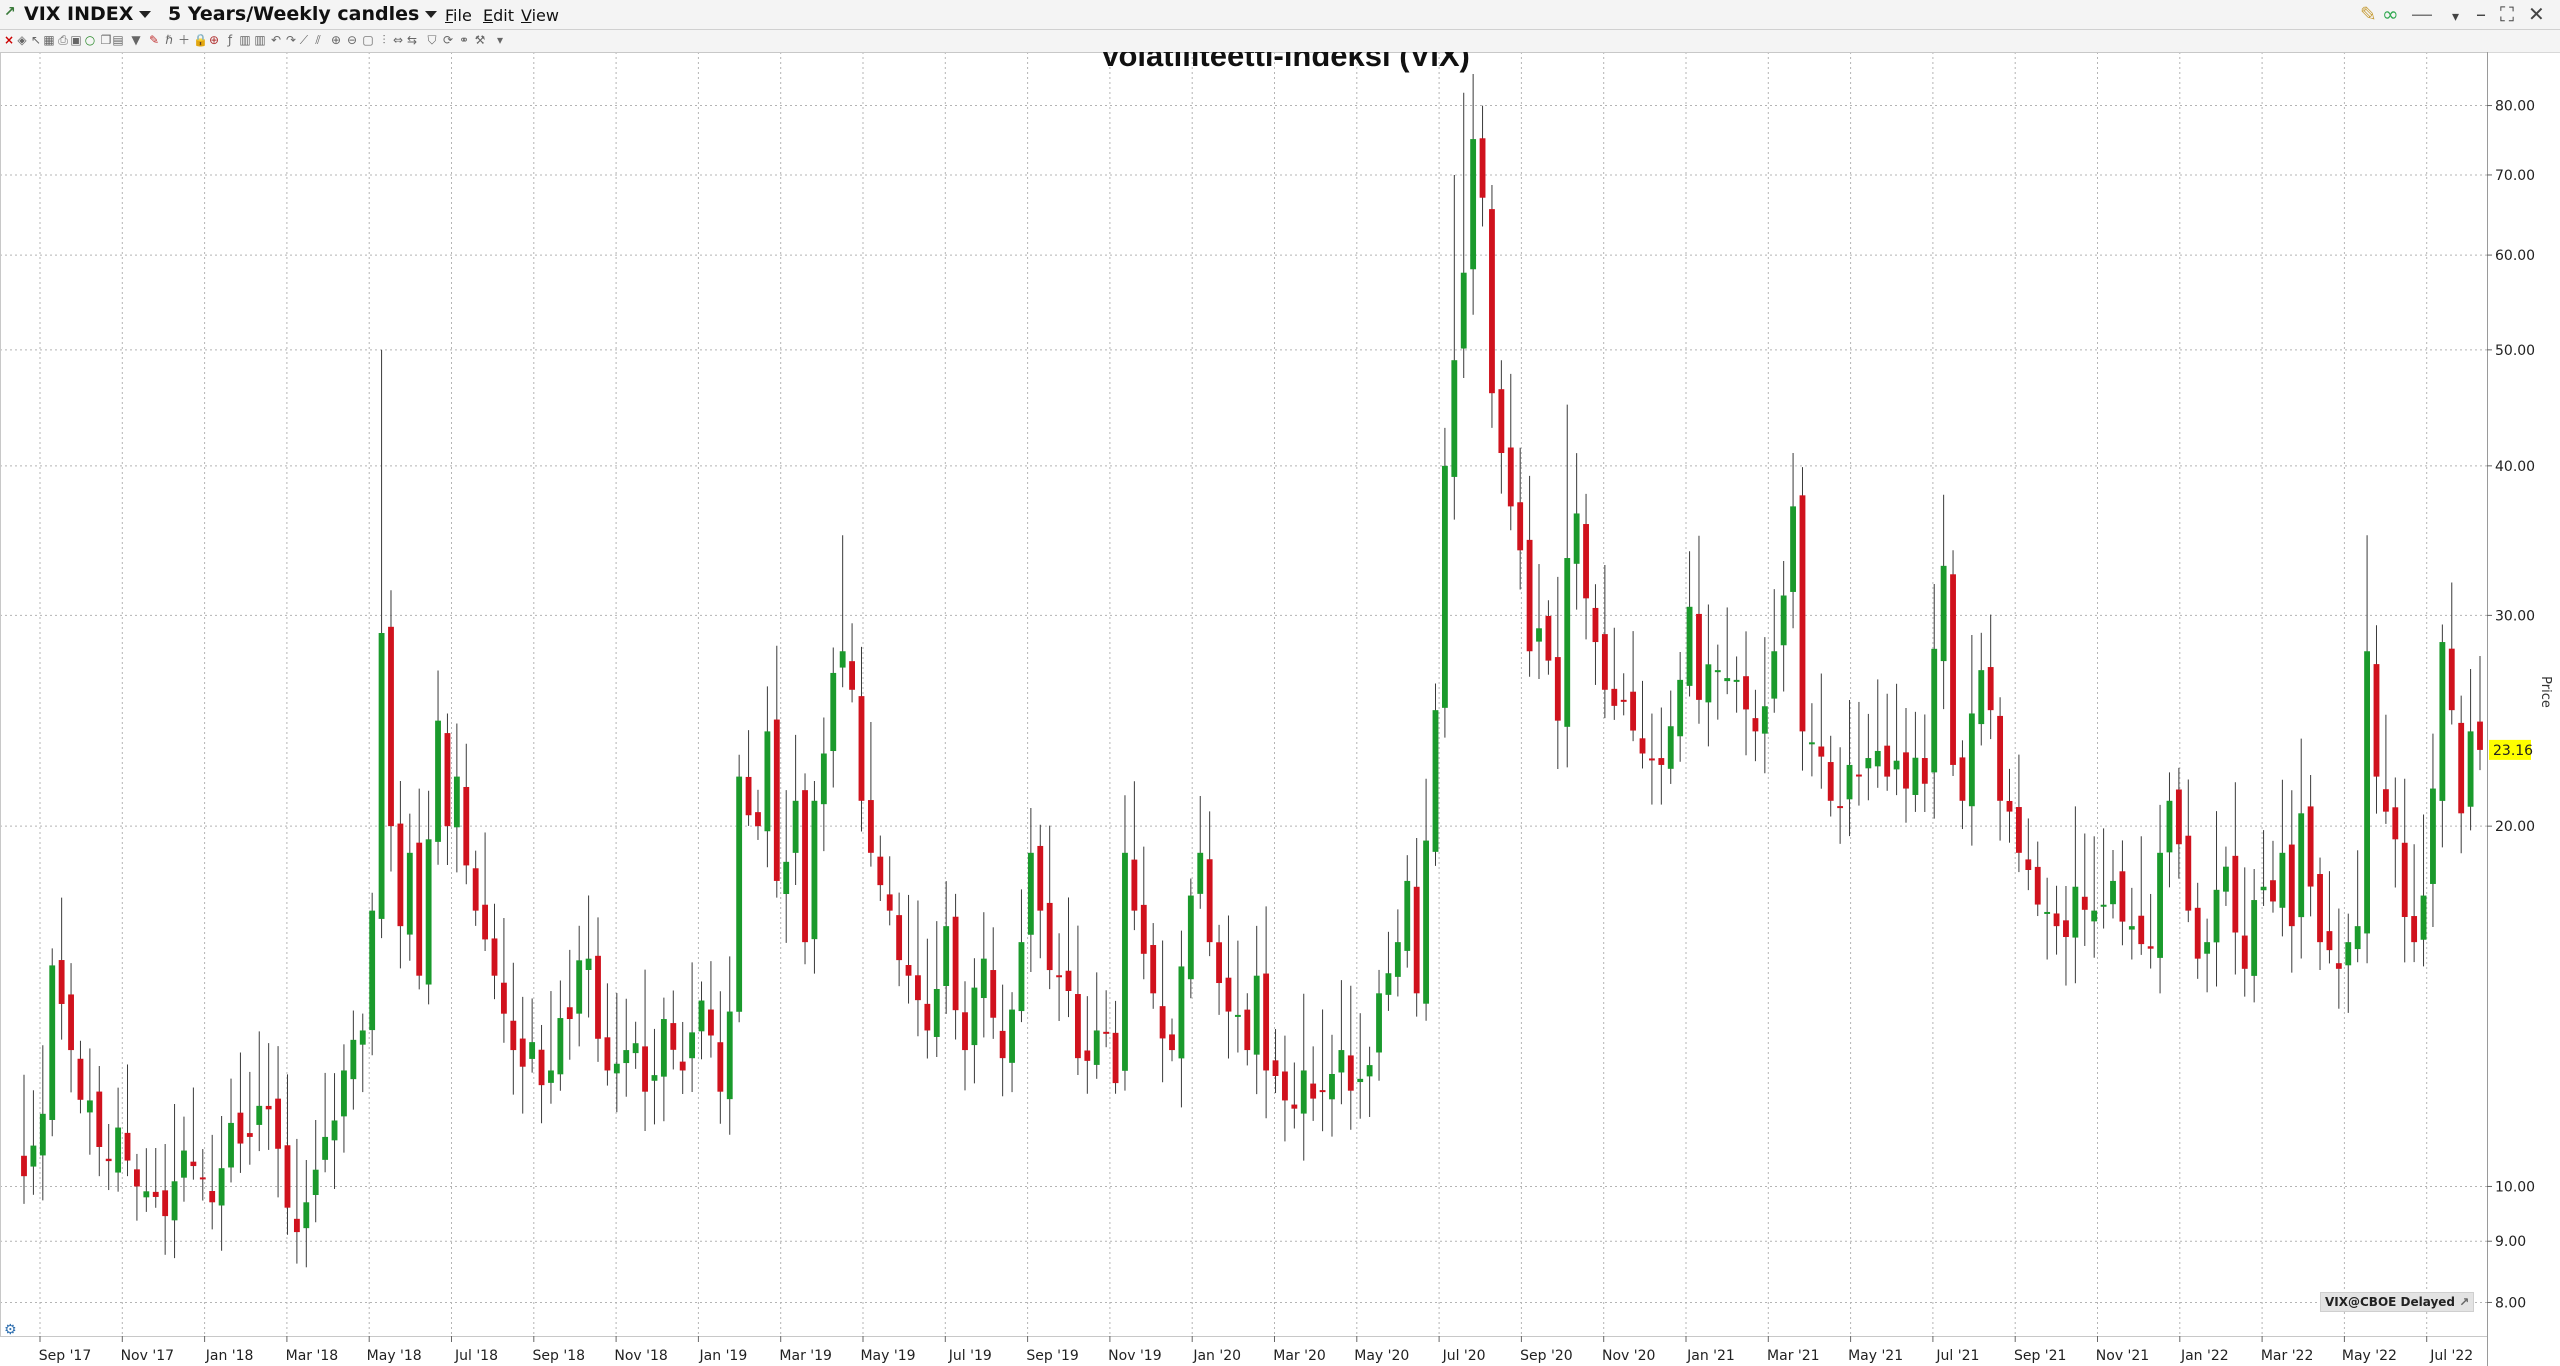  What do you see at coordinates (230, 40) in the screenshot?
I see `fibonacci-icon: ƒ` at bounding box center [230, 40].